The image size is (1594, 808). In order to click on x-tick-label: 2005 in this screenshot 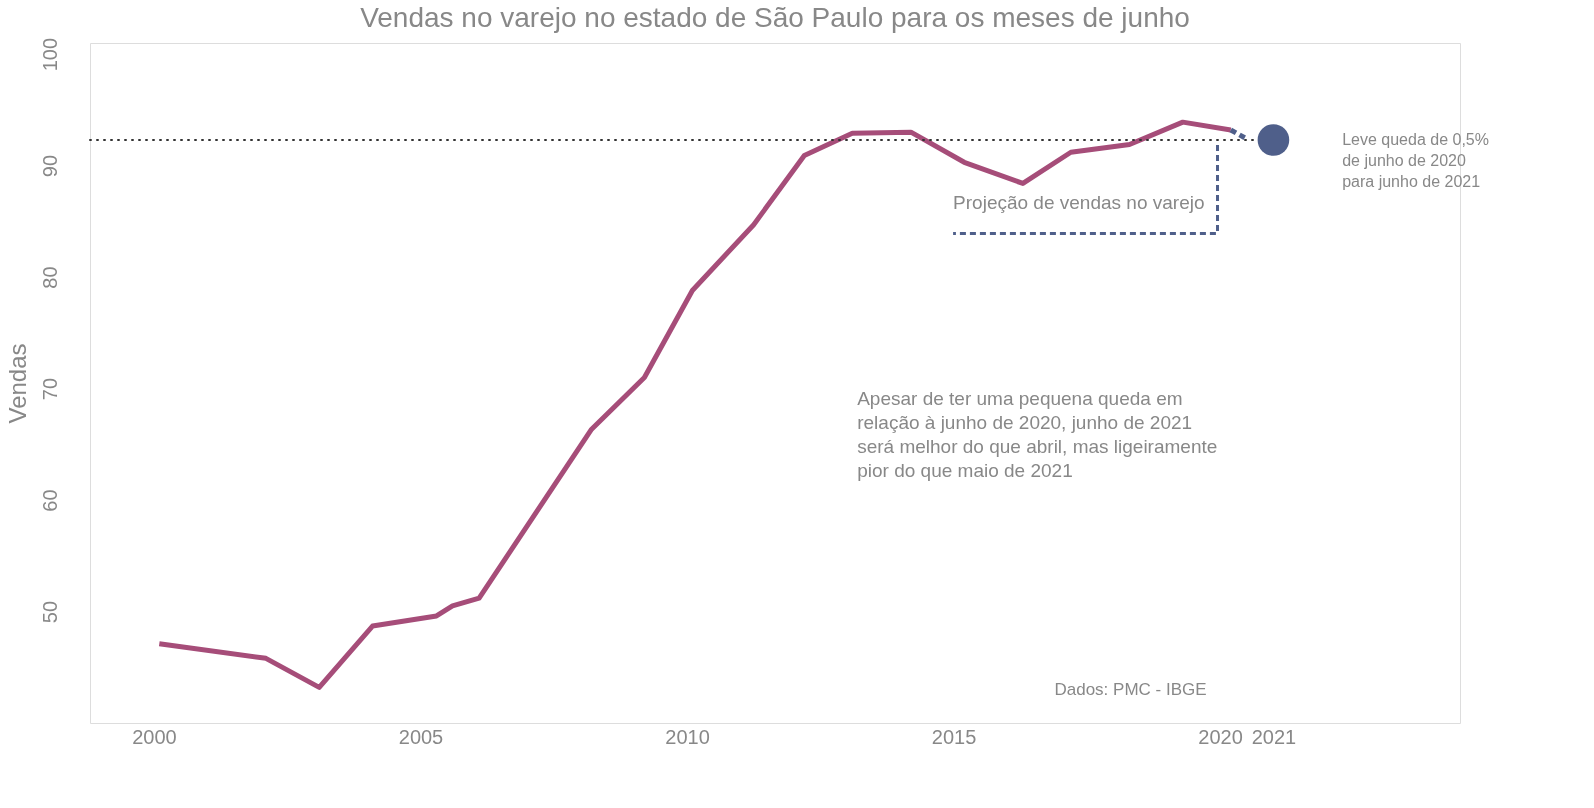, I will do `click(421, 736)`.